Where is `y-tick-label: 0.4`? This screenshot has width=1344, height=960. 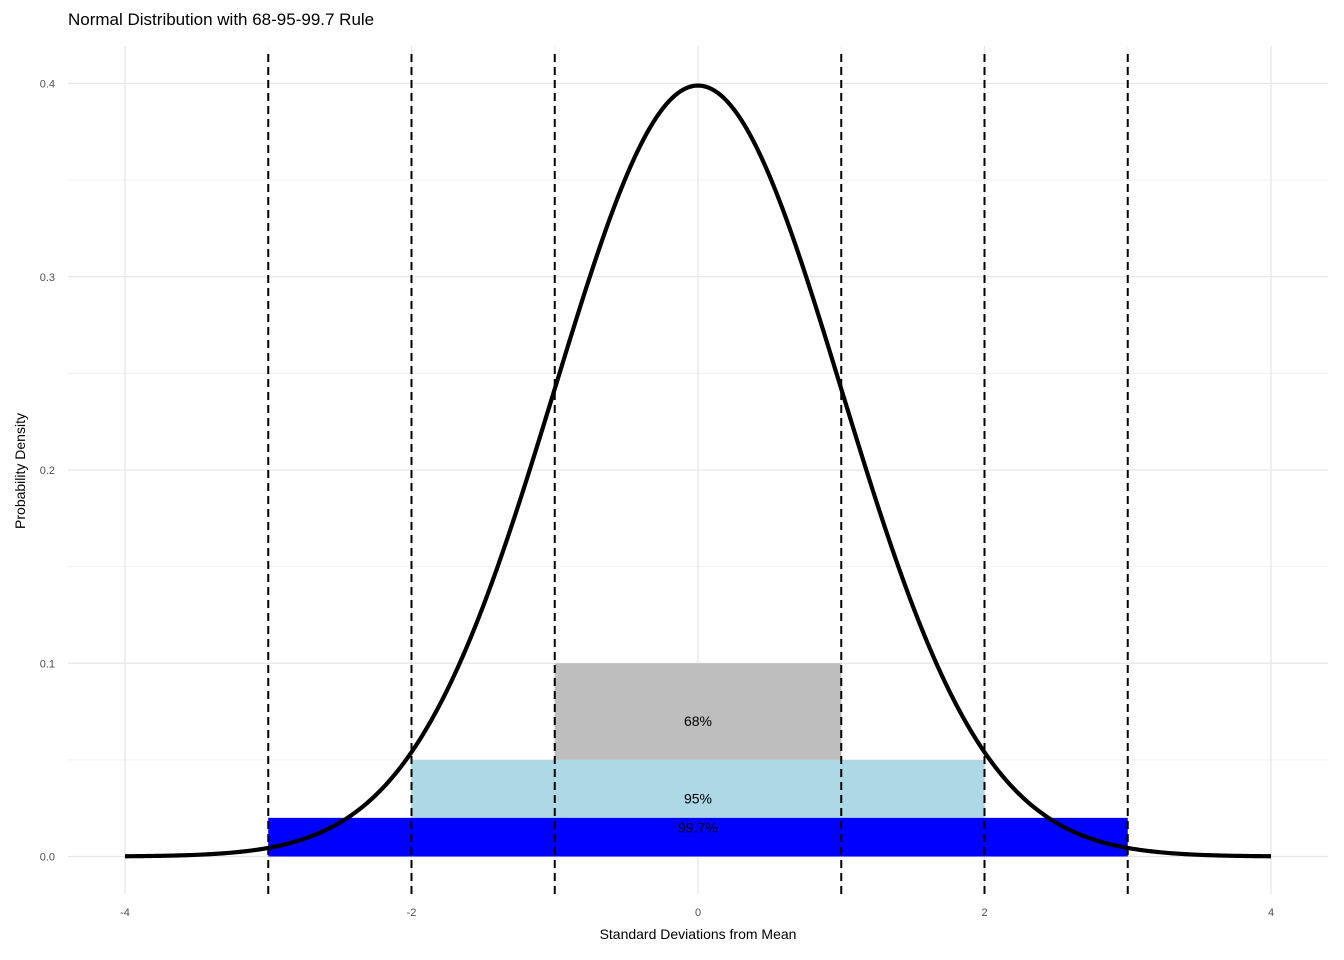 y-tick-label: 0.4 is located at coordinates (47, 85).